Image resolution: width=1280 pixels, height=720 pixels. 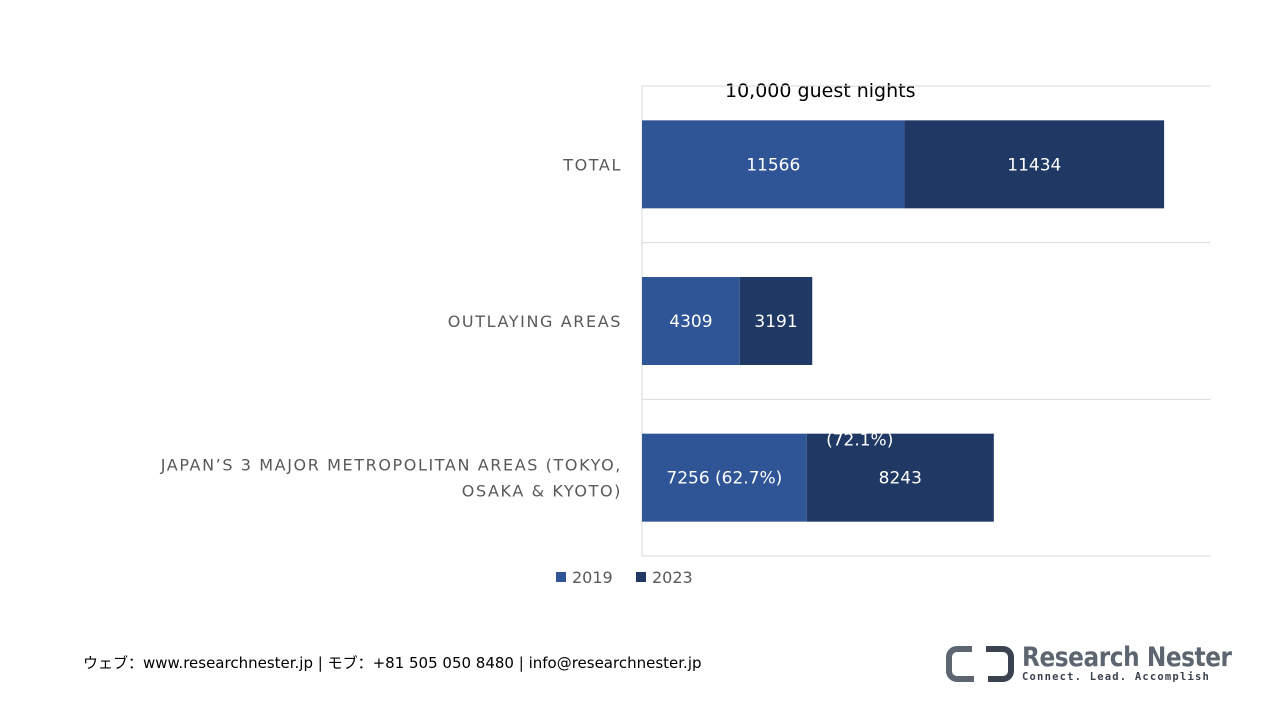 What do you see at coordinates (672, 577) in the screenshot?
I see `legend-label-2023: 2023` at bounding box center [672, 577].